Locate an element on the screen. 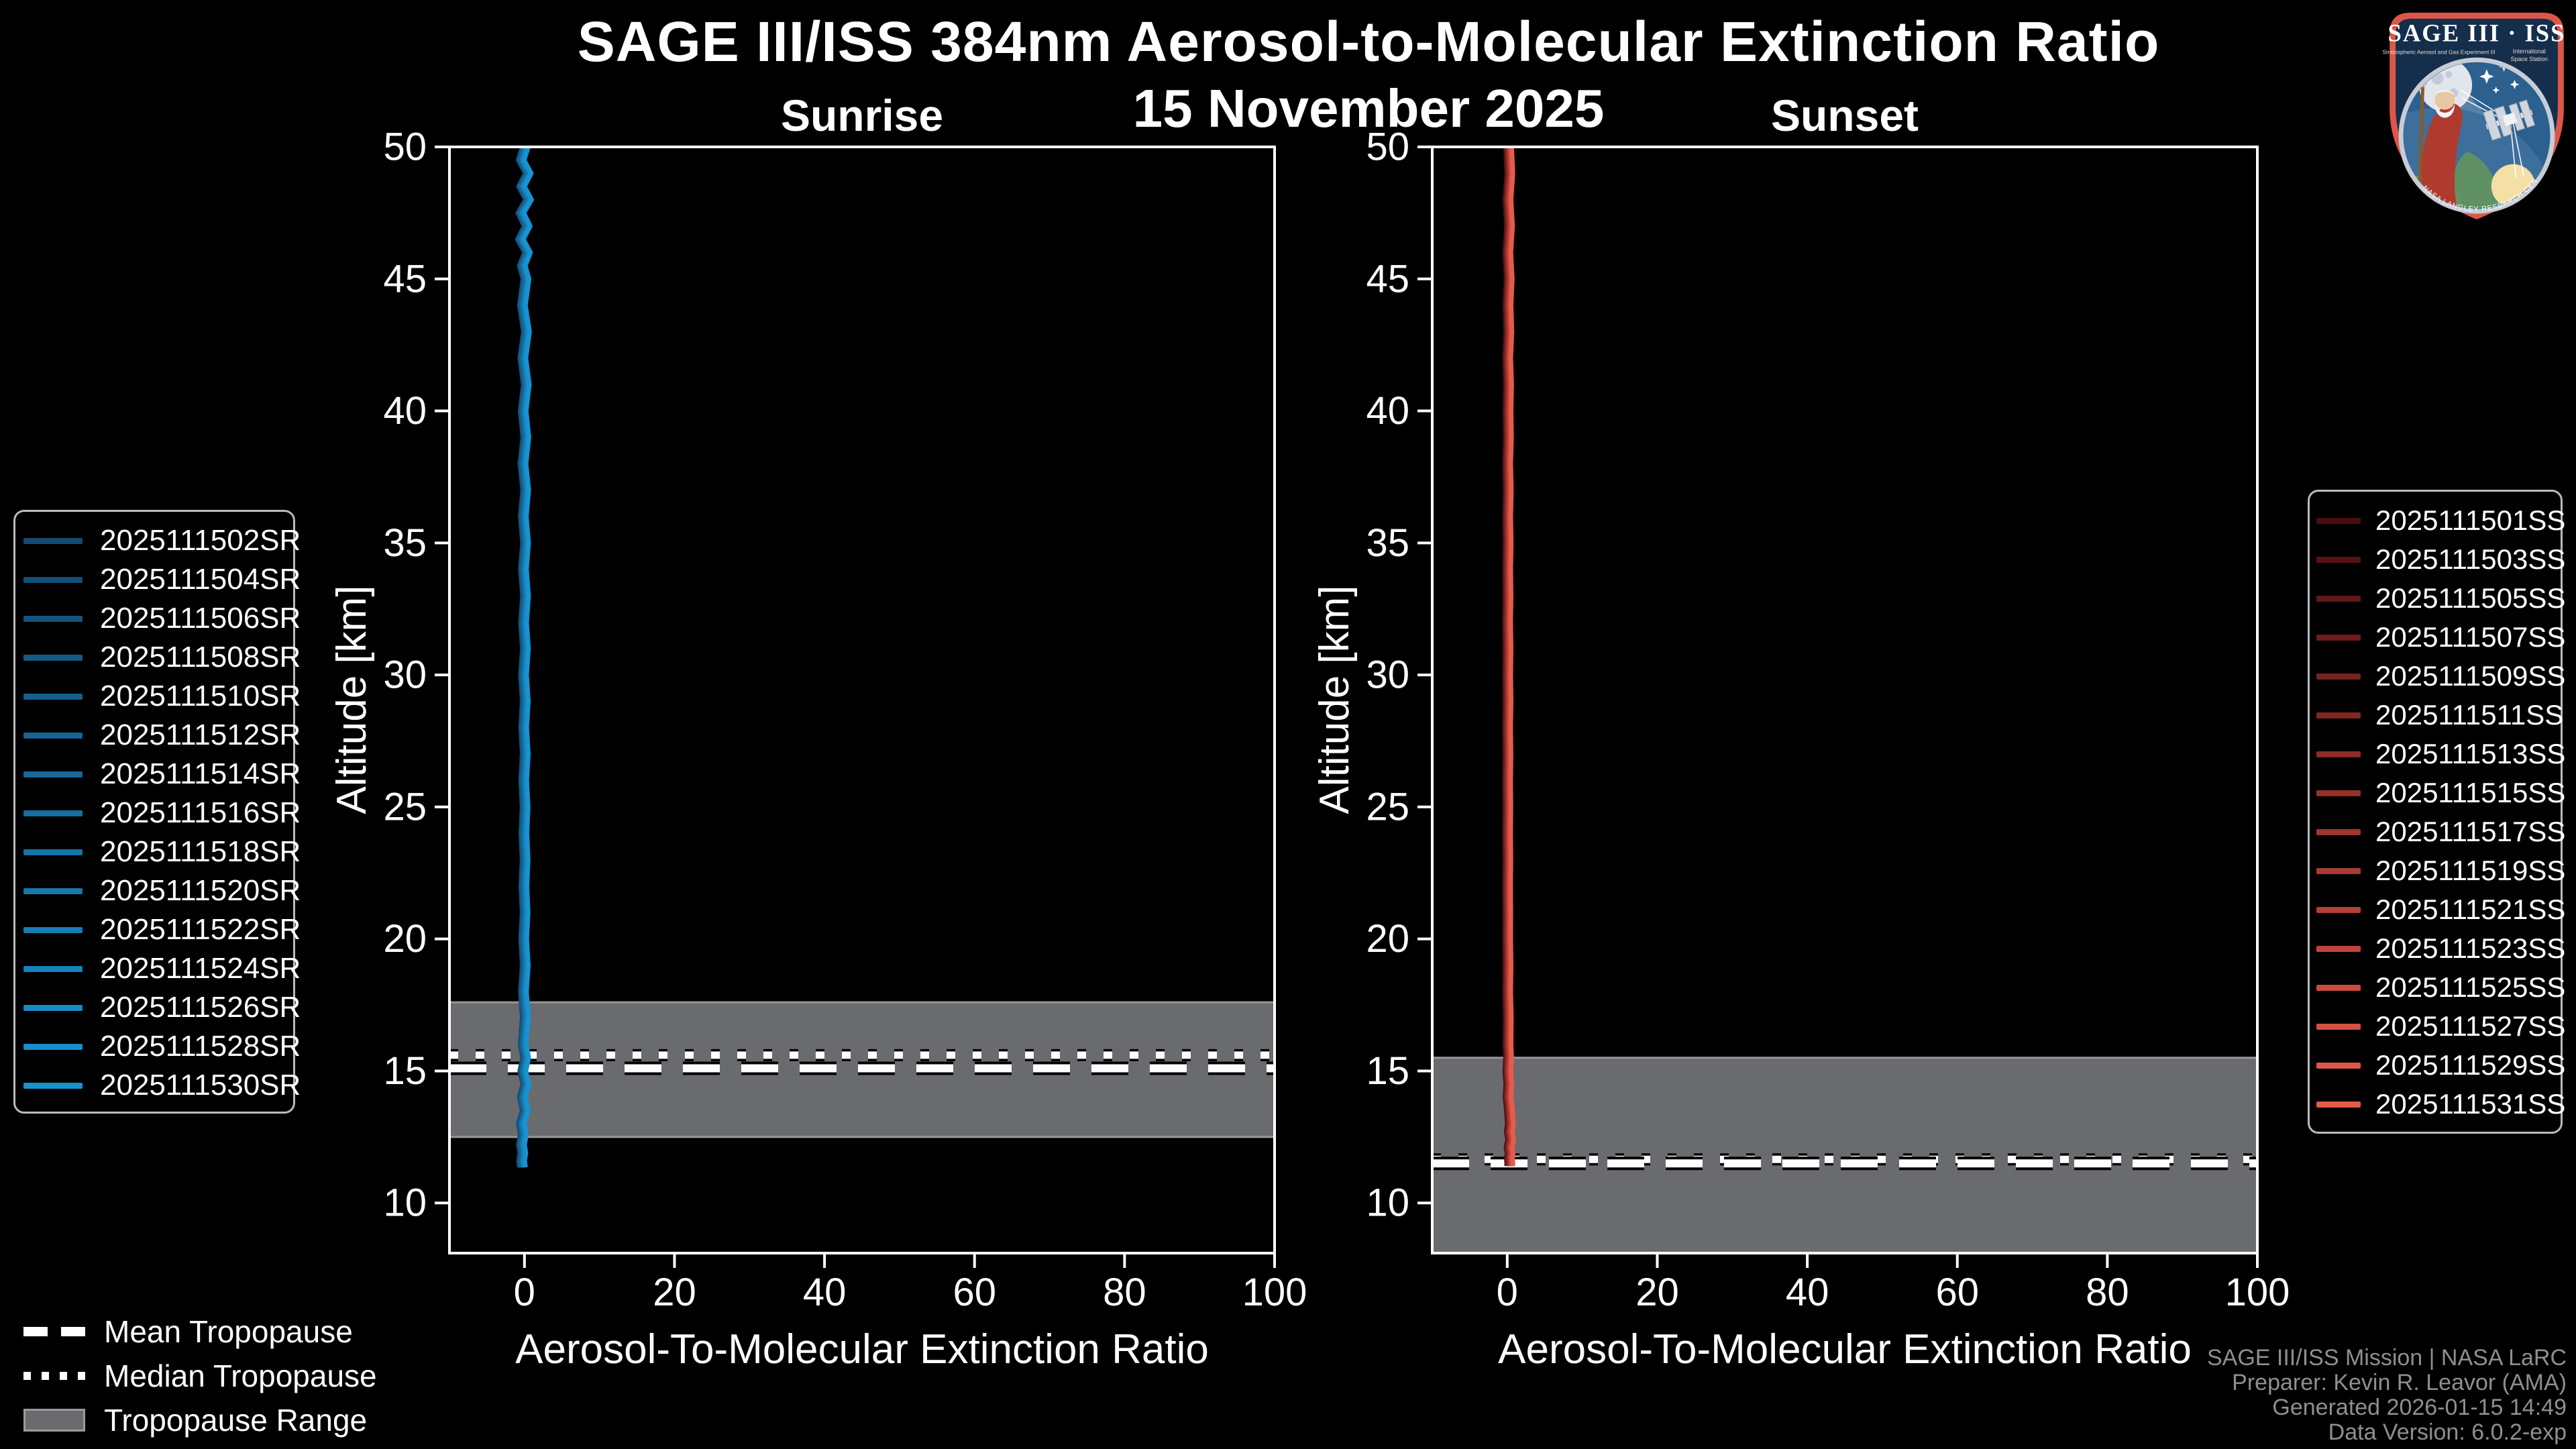 The image size is (2576, 1449). legend-item: 2025111510SR is located at coordinates (158, 696).